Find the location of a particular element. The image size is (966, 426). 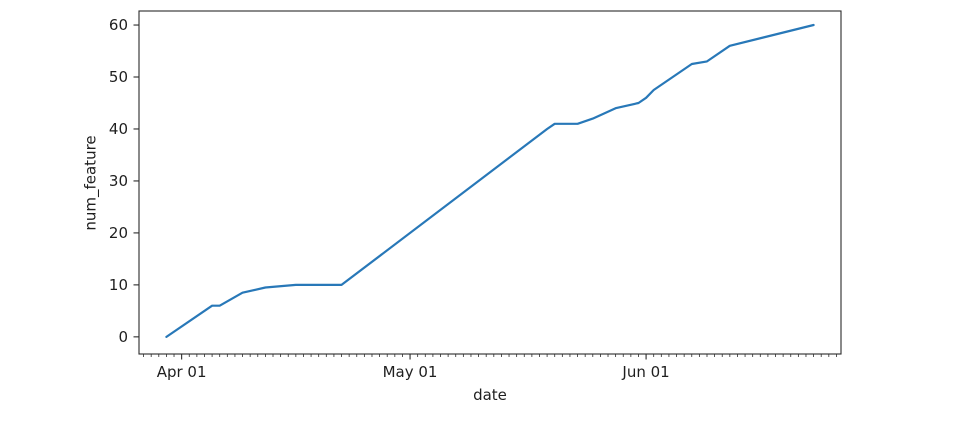

y-tick-label: 50 is located at coordinates (118, 77).